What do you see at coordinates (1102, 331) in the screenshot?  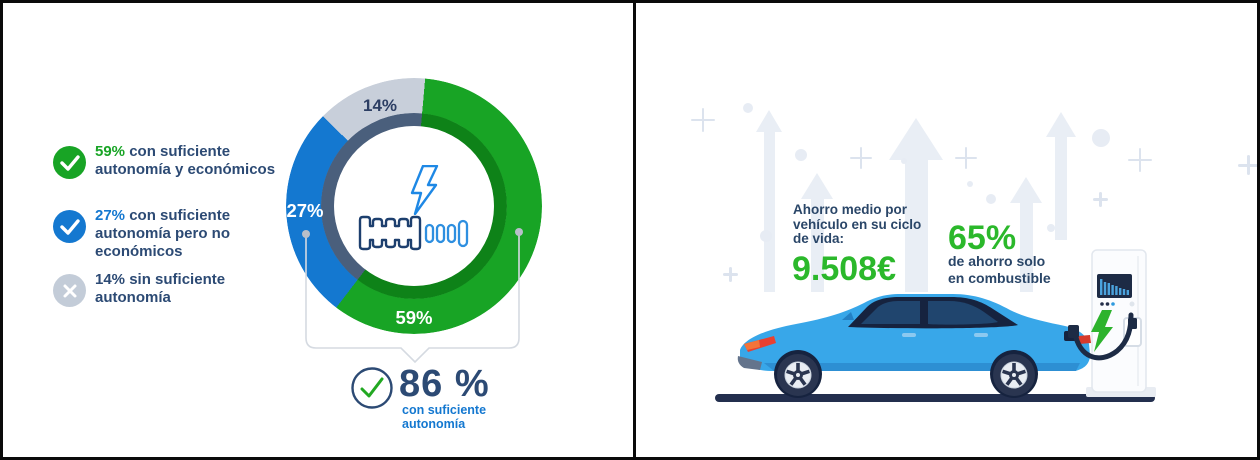 I see `green-bolt-icon` at bounding box center [1102, 331].